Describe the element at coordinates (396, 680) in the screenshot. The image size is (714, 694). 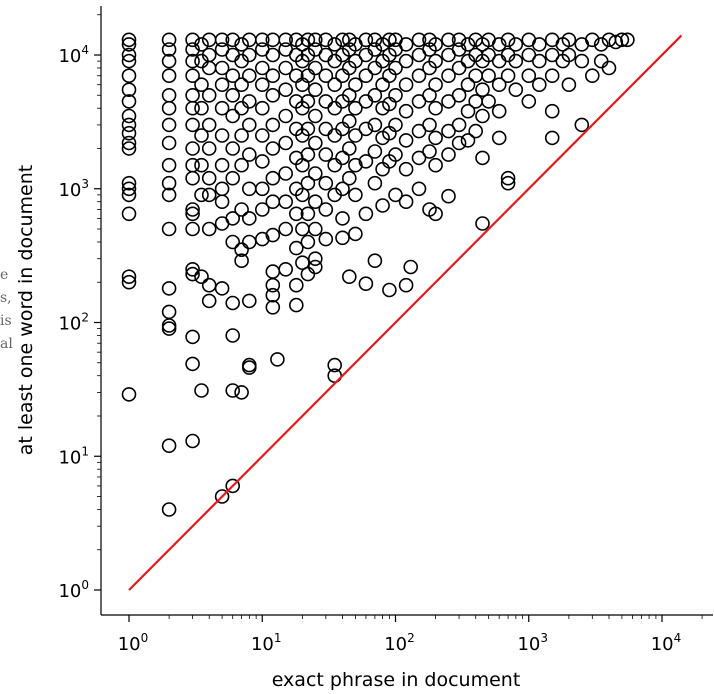
I see `x-axis-label: exact phrase in document` at that location.